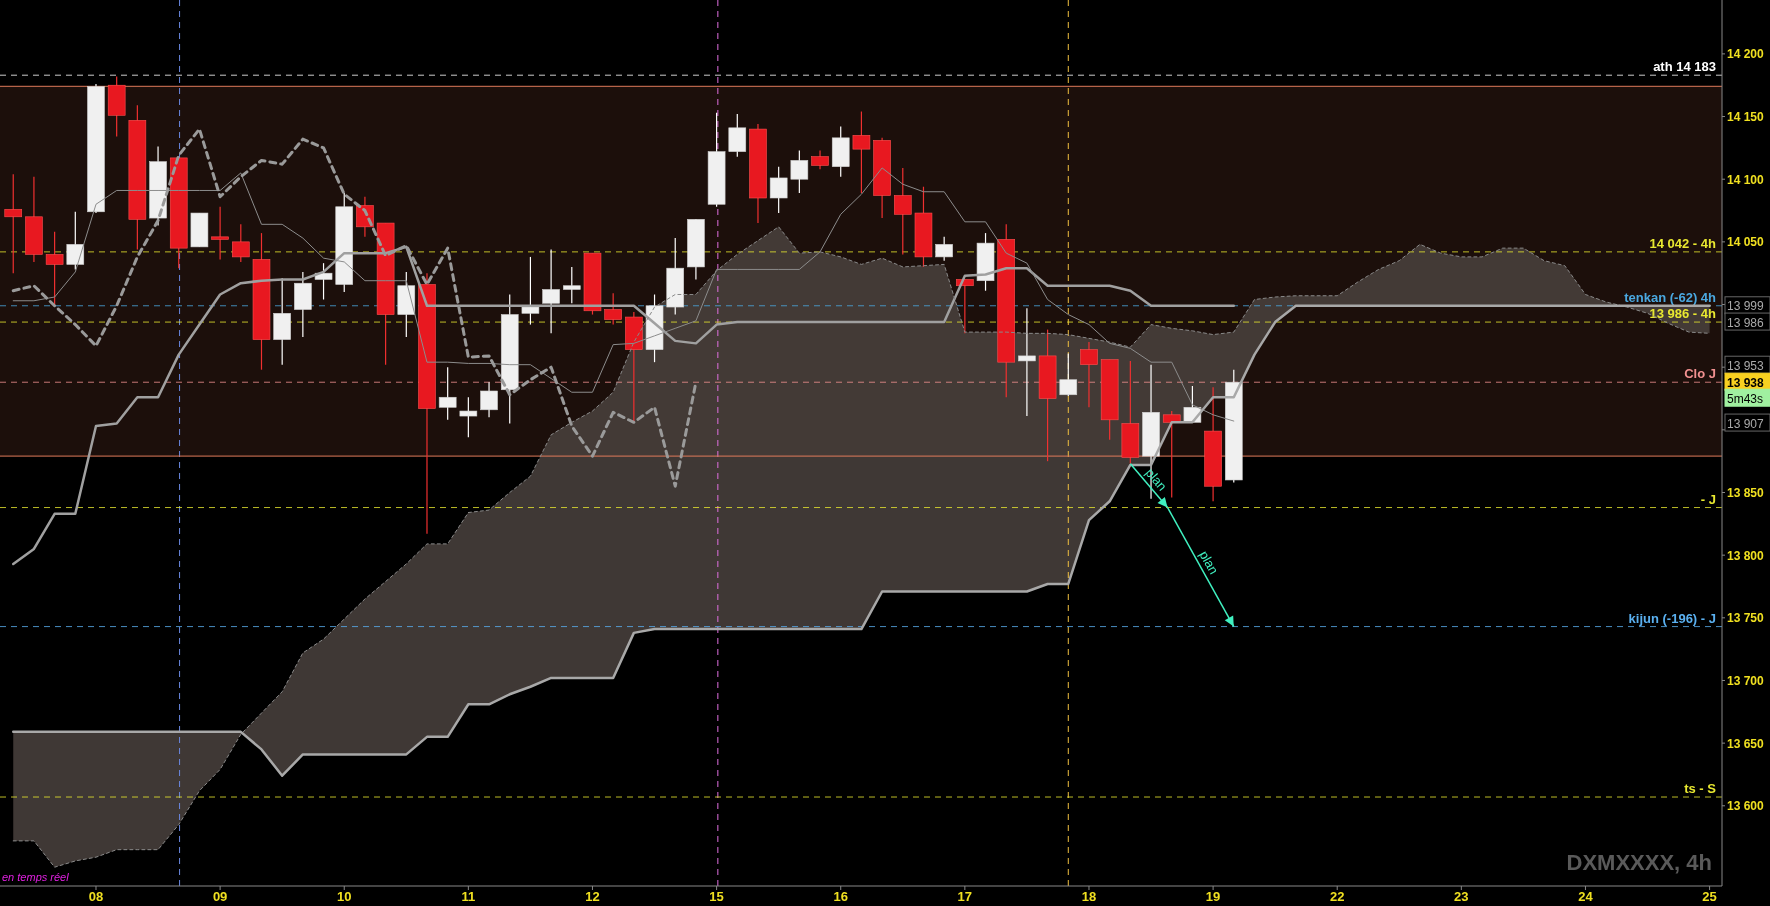 This screenshot has width=1770, height=906. What do you see at coordinates (1745, 398) in the screenshot?
I see `text: 5m43s` at bounding box center [1745, 398].